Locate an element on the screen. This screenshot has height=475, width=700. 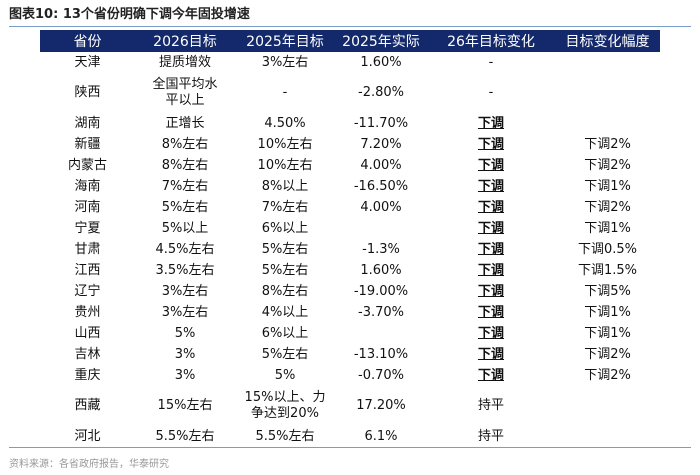
table-cell: 7%左右 is located at coordinates (185, 186).